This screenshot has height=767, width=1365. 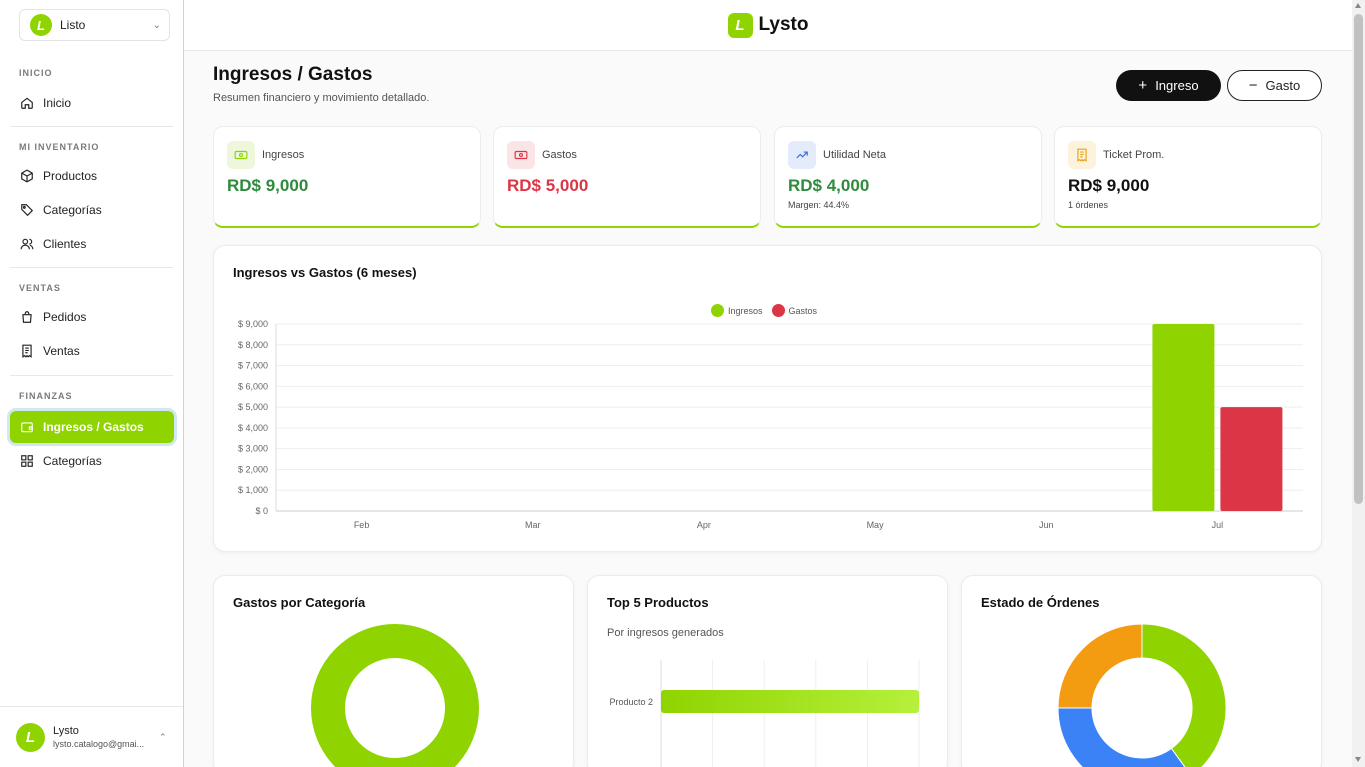 What do you see at coordinates (362, 525) in the screenshot?
I see `x-tick-label: Feb` at bounding box center [362, 525].